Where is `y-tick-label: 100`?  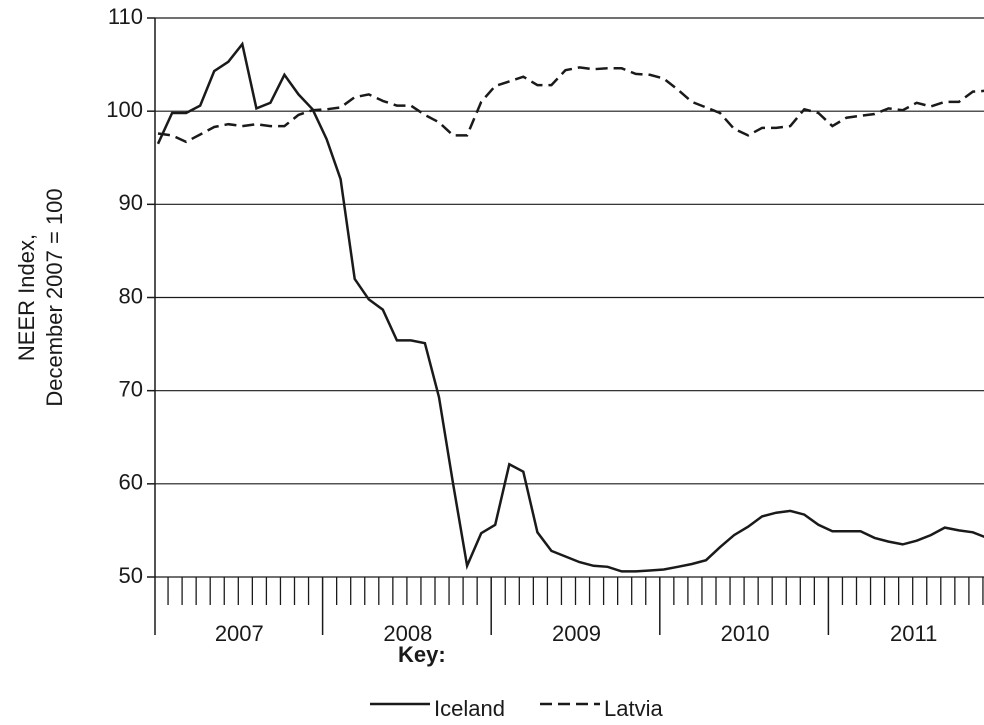
y-tick-label: 100 is located at coordinates (124, 109).